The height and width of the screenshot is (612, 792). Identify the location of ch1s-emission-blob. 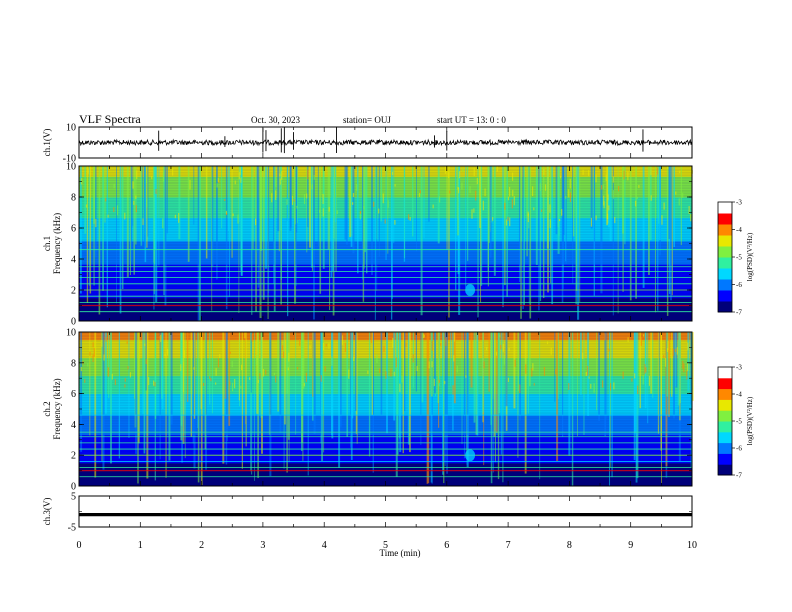
(470, 290).